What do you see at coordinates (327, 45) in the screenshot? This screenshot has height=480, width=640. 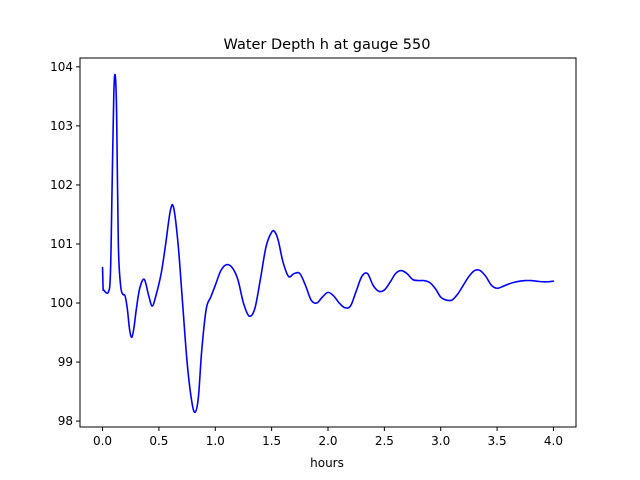 I see `chart-title: Water Depth h at gauge 550` at bounding box center [327, 45].